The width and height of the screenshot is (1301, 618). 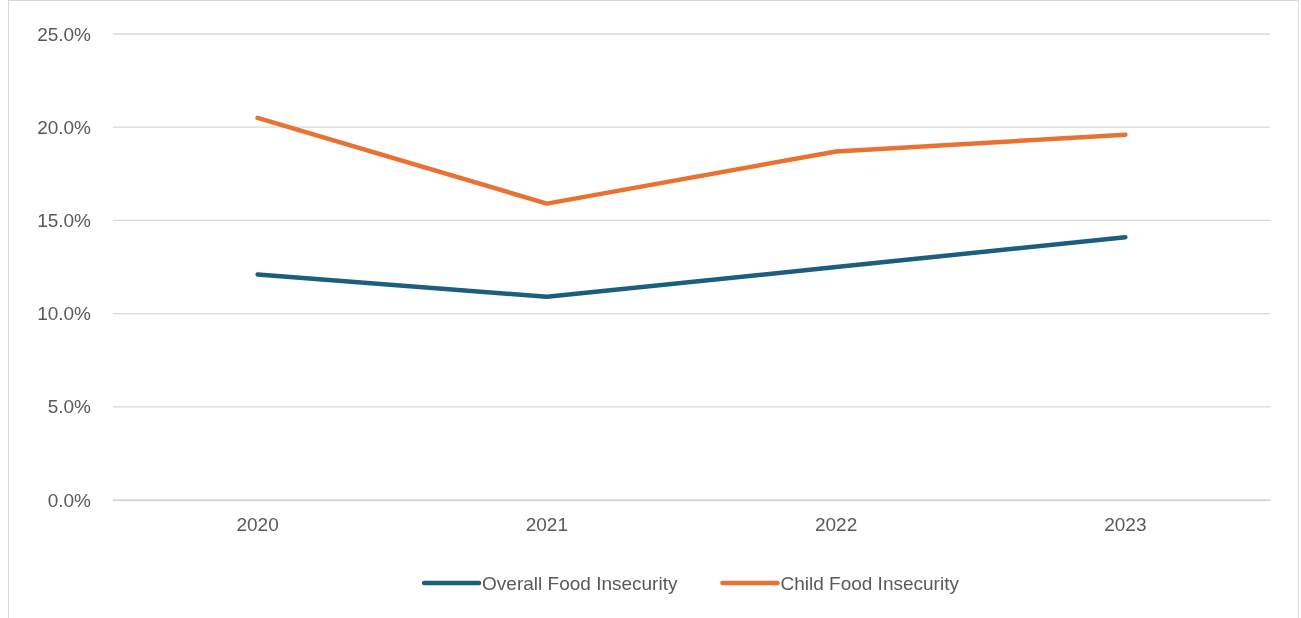 What do you see at coordinates (257, 525) in the screenshot?
I see `x-tick-label: 2020` at bounding box center [257, 525].